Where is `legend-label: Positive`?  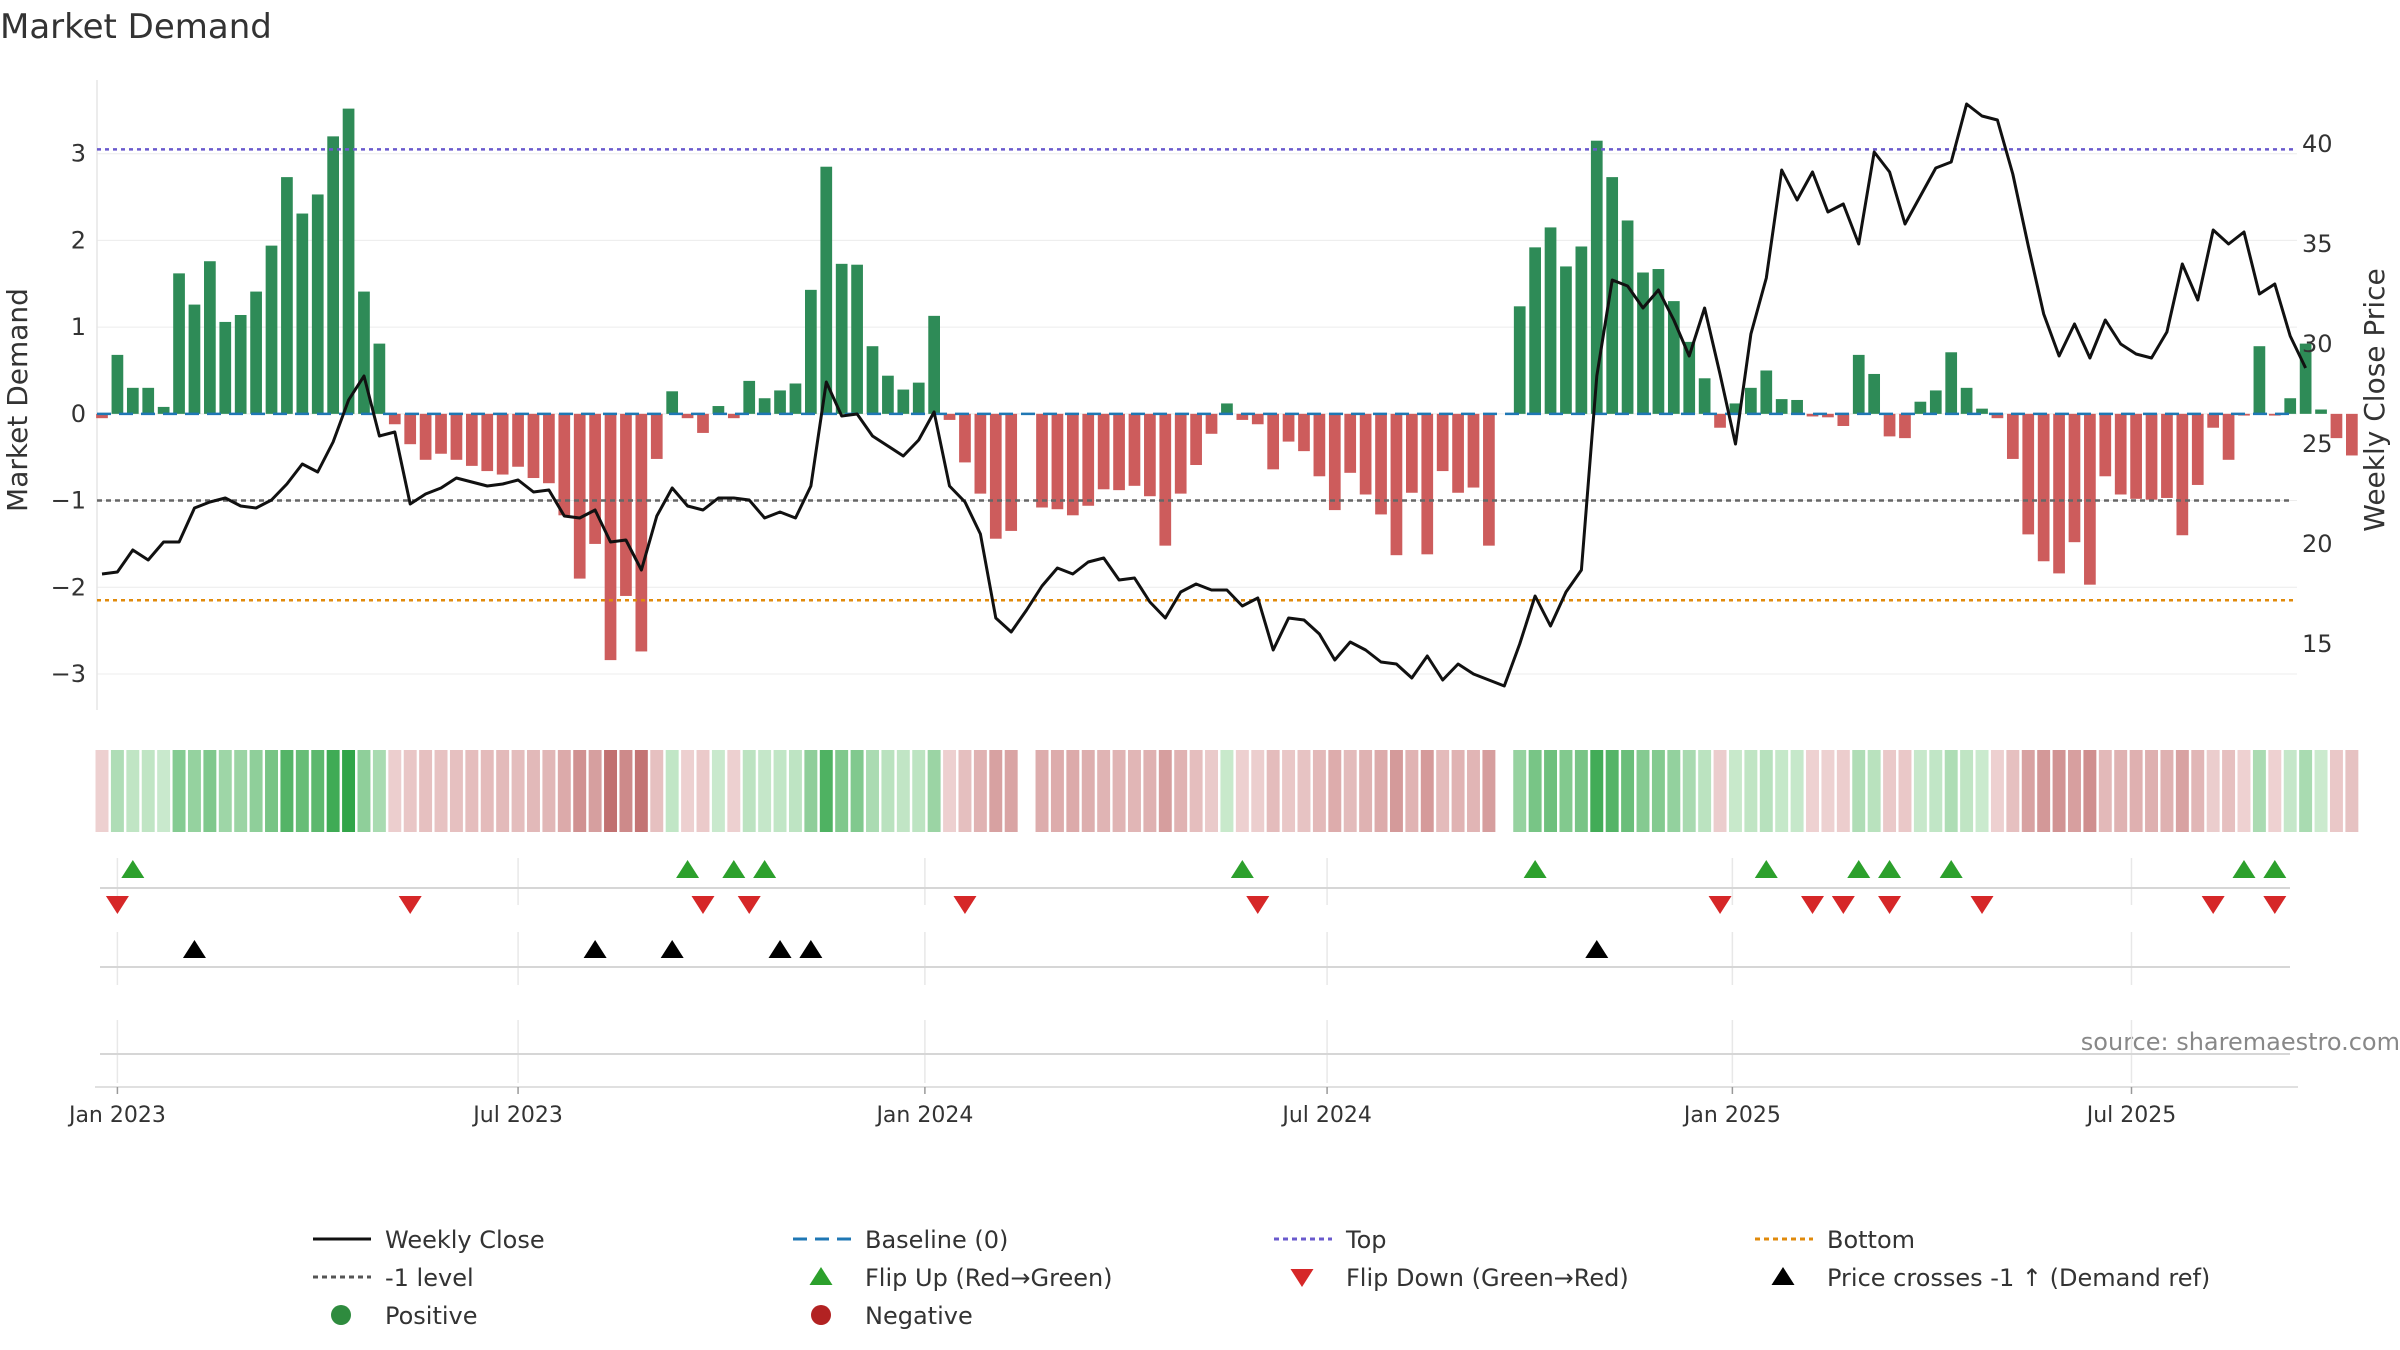 legend-label: Positive is located at coordinates (431, 1316).